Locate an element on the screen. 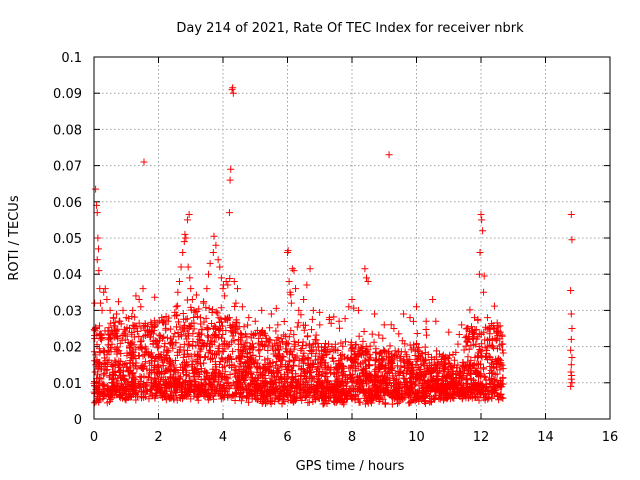 The image size is (640, 480). y-tick-label: 0.04 is located at coordinates (67, 275).